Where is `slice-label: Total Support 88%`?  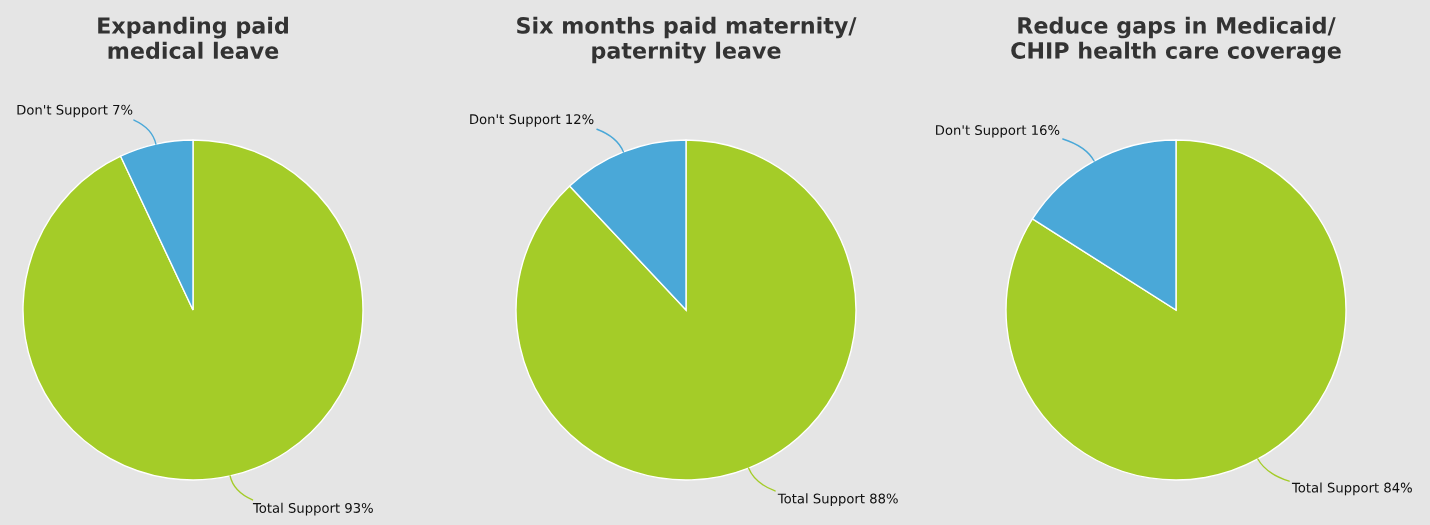
slice-label: Total Support 88% is located at coordinates (837, 500).